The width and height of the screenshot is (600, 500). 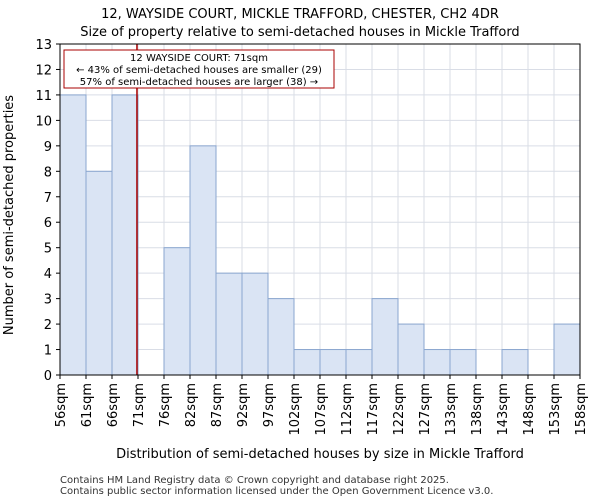 What do you see at coordinates (451, 409) in the screenshot?
I see `x-tick-label: 133sqm` at bounding box center [451, 409].